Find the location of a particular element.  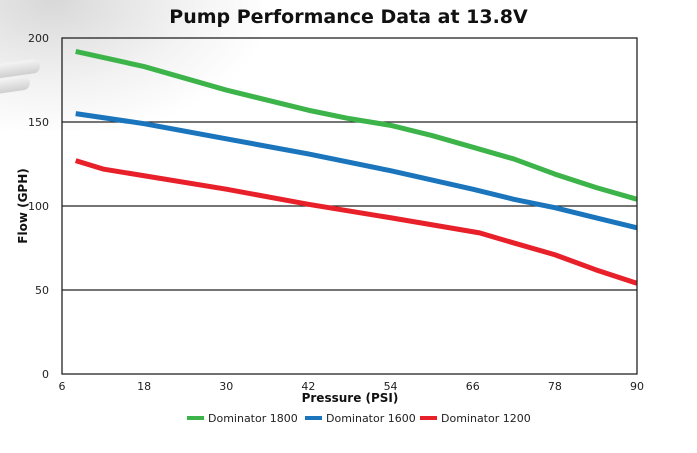

x-tick-label: 18 is located at coordinates (144, 386).